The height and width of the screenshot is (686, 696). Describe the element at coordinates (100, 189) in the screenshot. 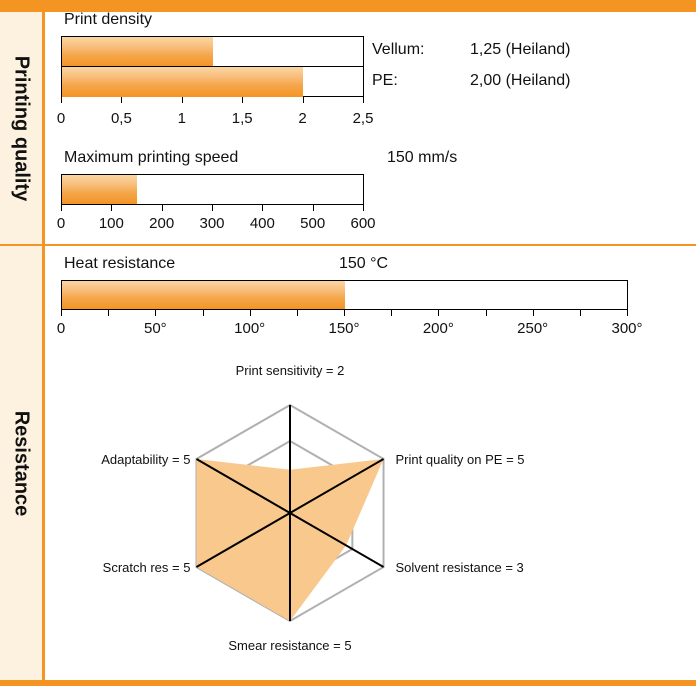

I see `bar-speed` at that location.